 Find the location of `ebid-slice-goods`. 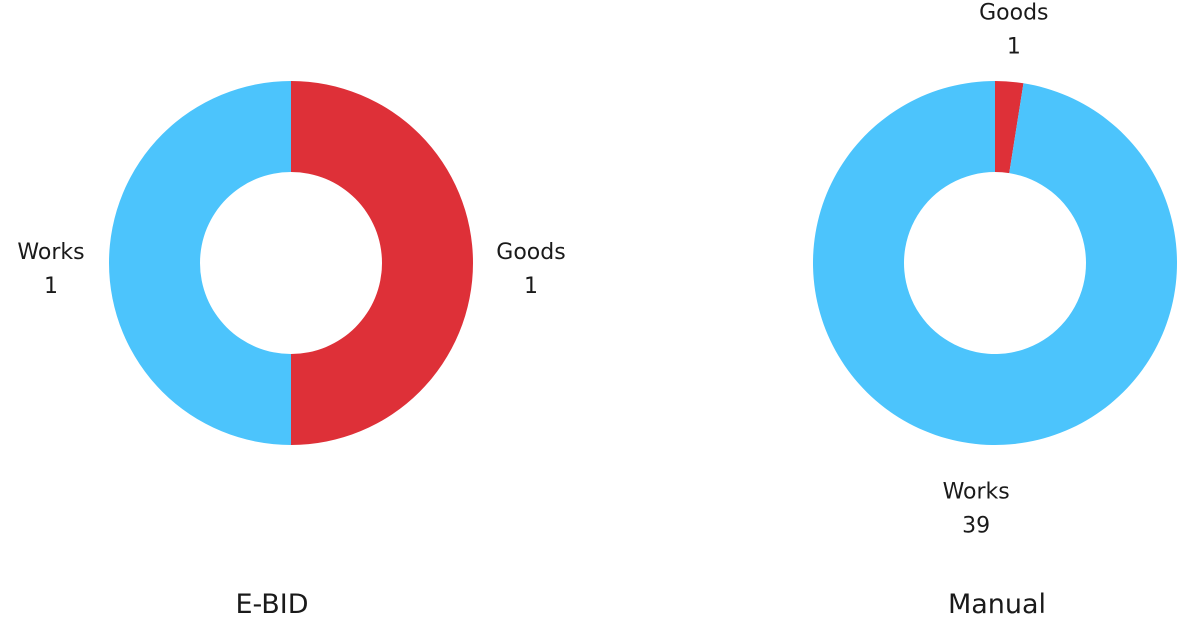

ebid-slice-goods is located at coordinates (382, 263).